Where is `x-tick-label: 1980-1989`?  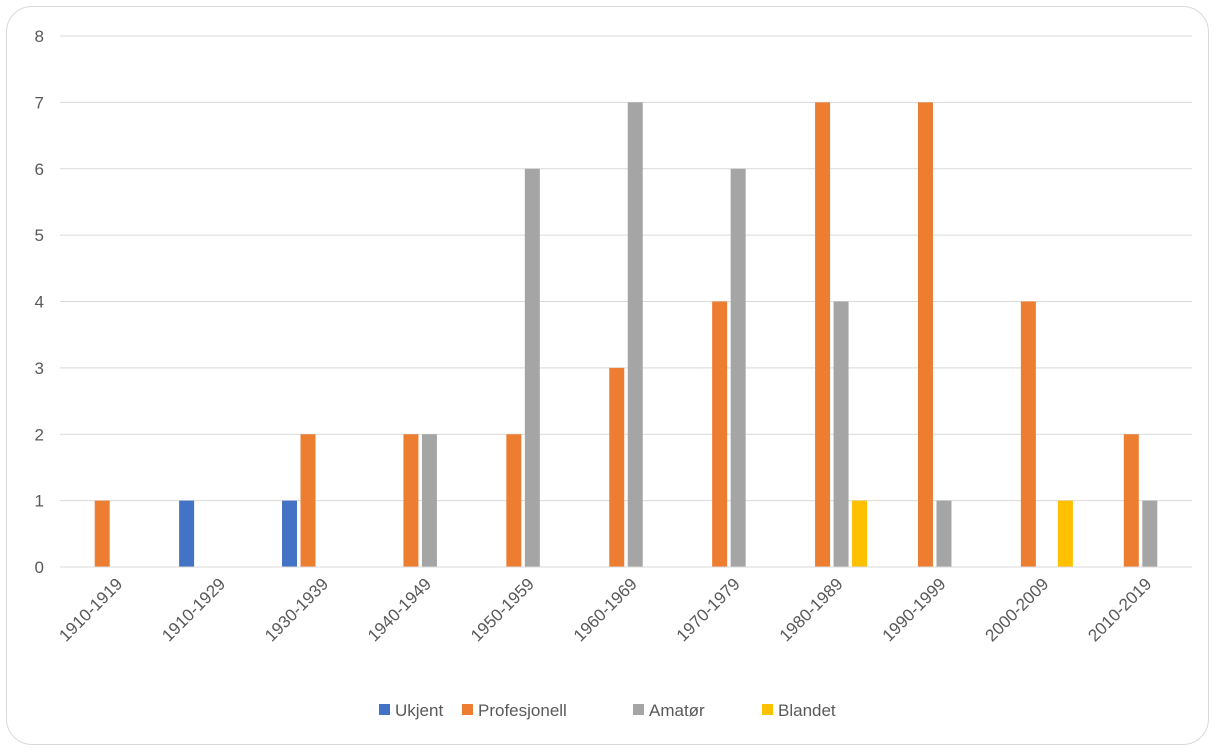
x-tick-label: 1980-1989 is located at coordinates (811, 609).